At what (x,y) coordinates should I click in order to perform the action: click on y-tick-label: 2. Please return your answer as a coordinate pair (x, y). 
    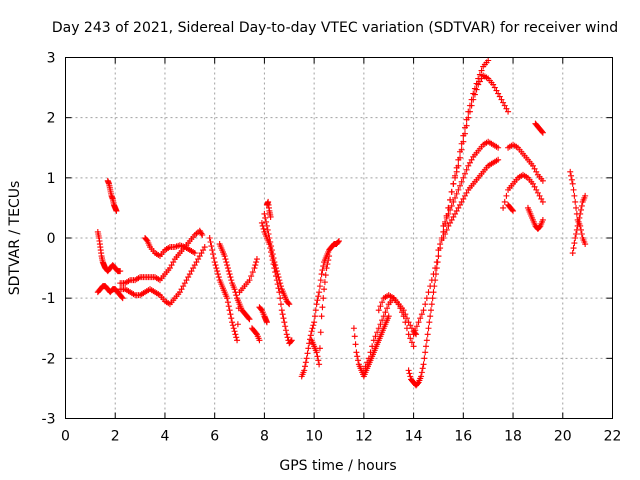
    Looking at the image, I should click on (51, 119).